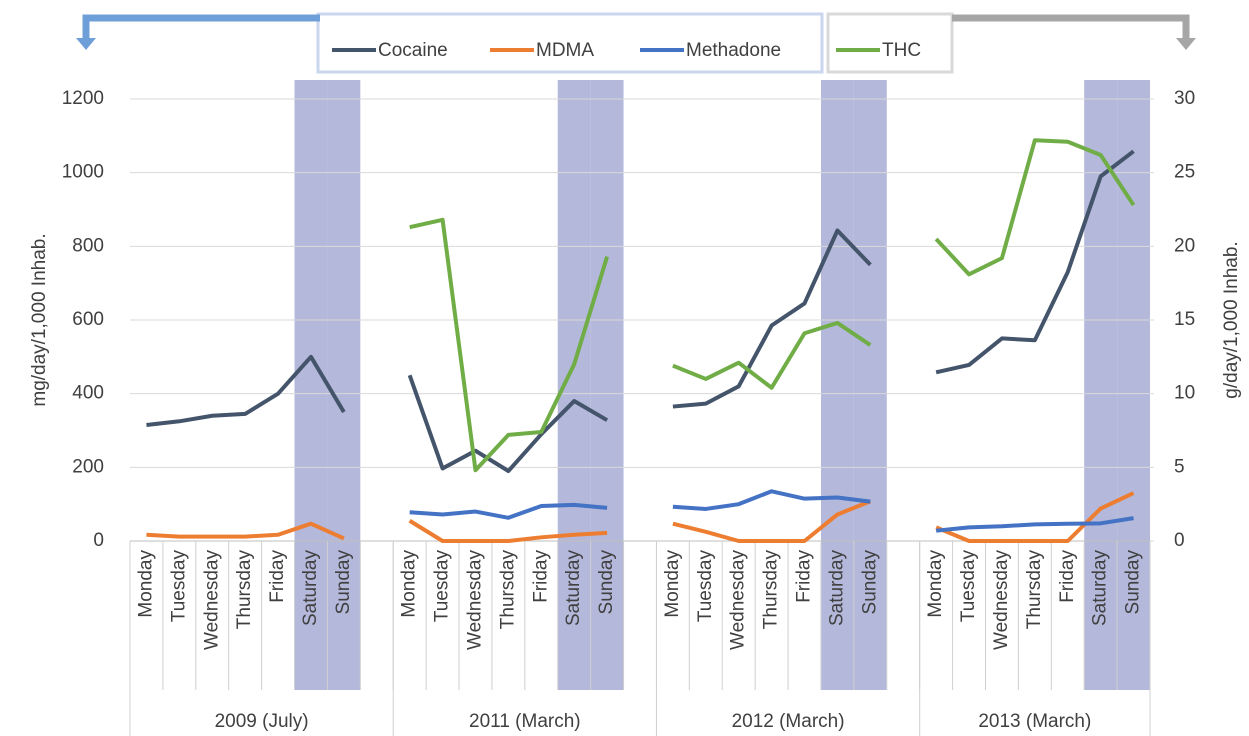  I want to click on y2-tick-label: 0, so click(1179, 540).